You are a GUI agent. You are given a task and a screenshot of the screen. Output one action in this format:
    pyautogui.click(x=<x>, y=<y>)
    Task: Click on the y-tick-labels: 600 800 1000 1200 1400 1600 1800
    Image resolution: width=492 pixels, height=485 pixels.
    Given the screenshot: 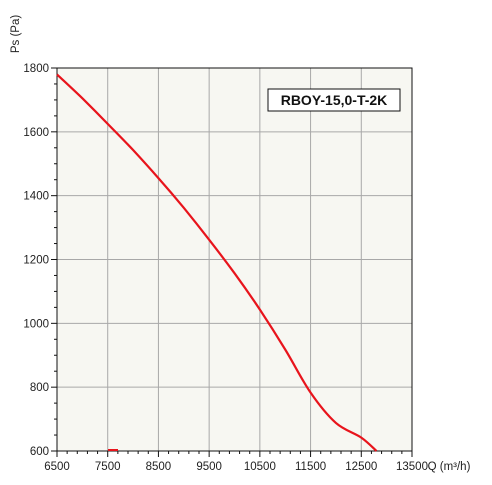 What is the action you would take?
    pyautogui.click(x=36, y=260)
    